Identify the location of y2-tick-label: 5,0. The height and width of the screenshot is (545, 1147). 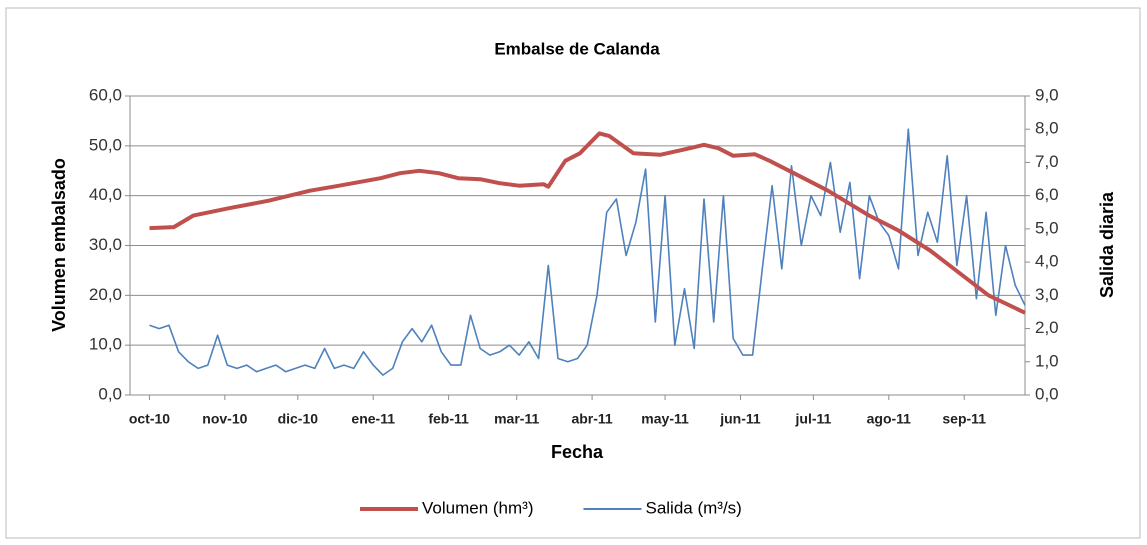
(1047, 227).